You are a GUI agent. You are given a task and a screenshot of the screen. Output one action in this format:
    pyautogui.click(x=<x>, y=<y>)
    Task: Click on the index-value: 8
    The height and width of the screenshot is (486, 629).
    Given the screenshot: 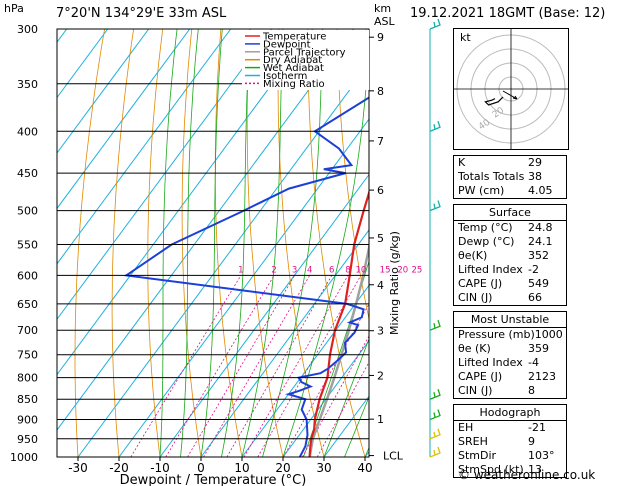 What is the action you would take?
    pyautogui.click(x=531, y=390)
    